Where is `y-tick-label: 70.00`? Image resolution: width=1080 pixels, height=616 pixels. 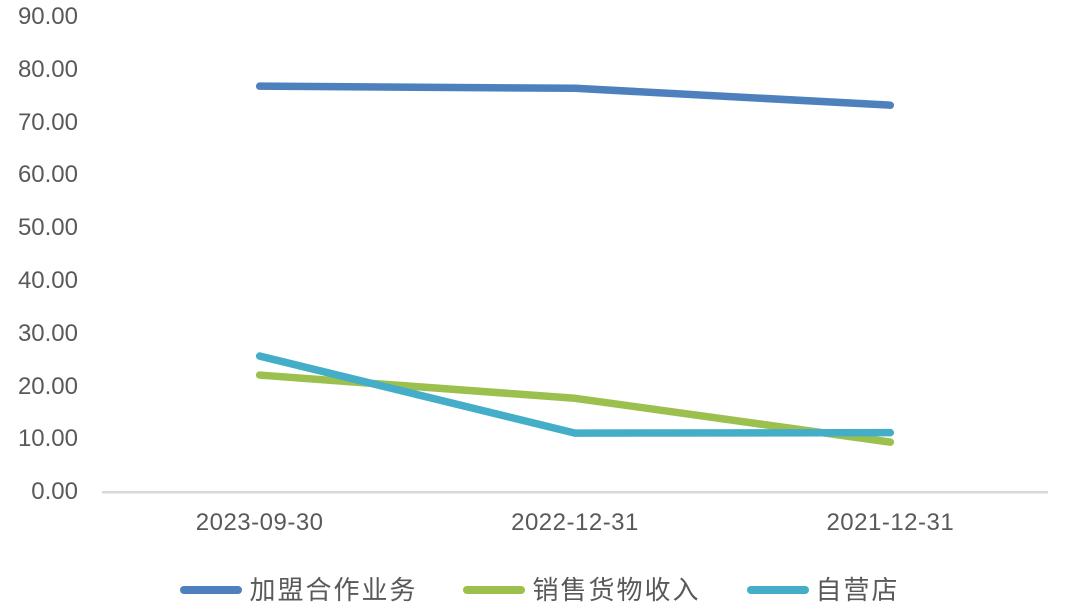 y-tick-label: 70.00 is located at coordinates (47, 122).